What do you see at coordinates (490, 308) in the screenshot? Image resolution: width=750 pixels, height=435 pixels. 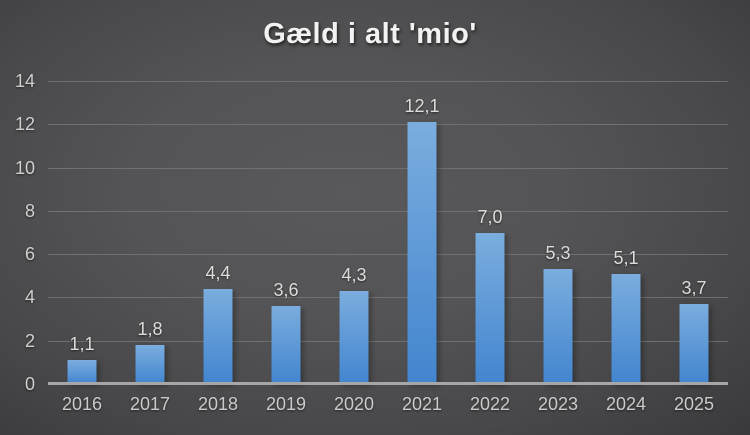 I see `bar-2022` at bounding box center [490, 308].